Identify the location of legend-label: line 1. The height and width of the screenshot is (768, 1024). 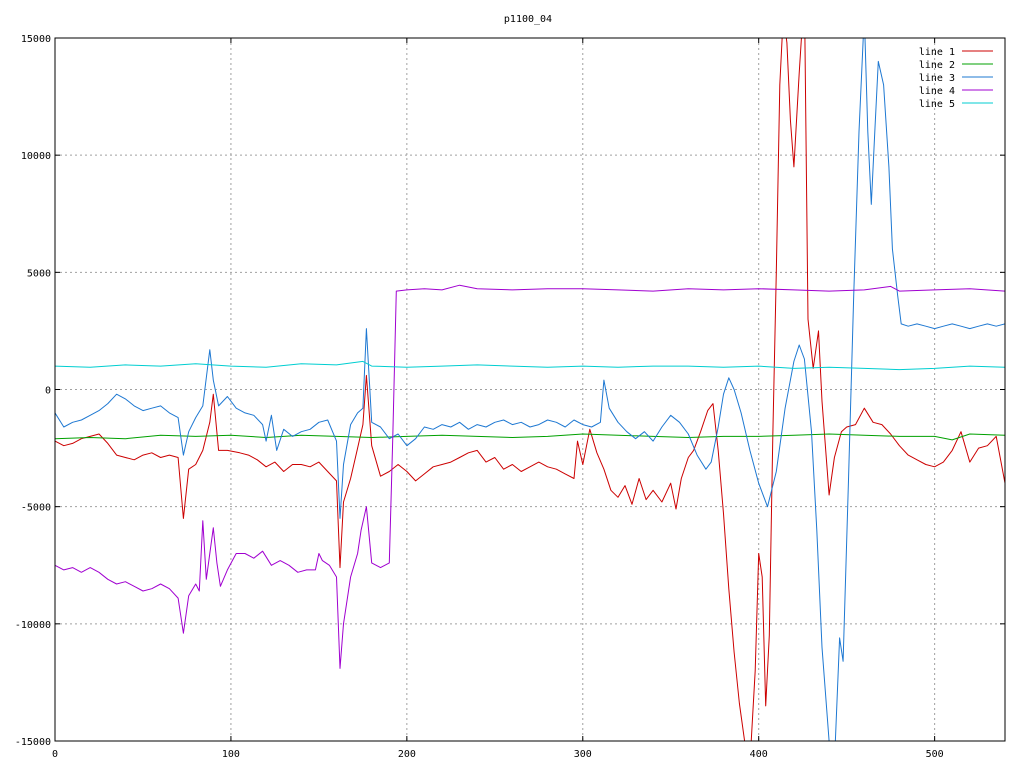
(937, 52).